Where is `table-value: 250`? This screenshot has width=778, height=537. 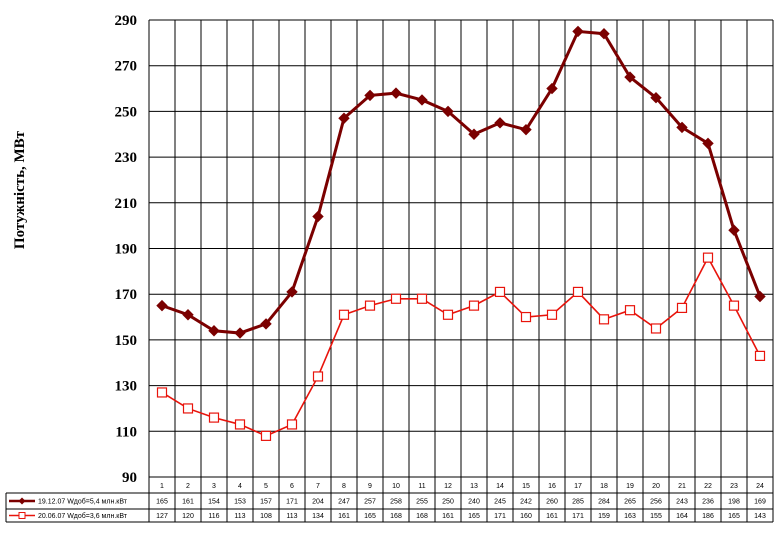 table-value: 250 is located at coordinates (448, 502).